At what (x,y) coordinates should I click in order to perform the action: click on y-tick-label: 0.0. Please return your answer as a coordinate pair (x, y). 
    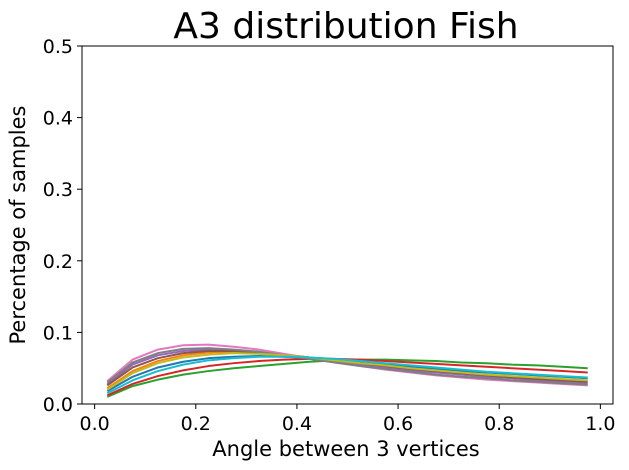
    Looking at the image, I should click on (58, 405).